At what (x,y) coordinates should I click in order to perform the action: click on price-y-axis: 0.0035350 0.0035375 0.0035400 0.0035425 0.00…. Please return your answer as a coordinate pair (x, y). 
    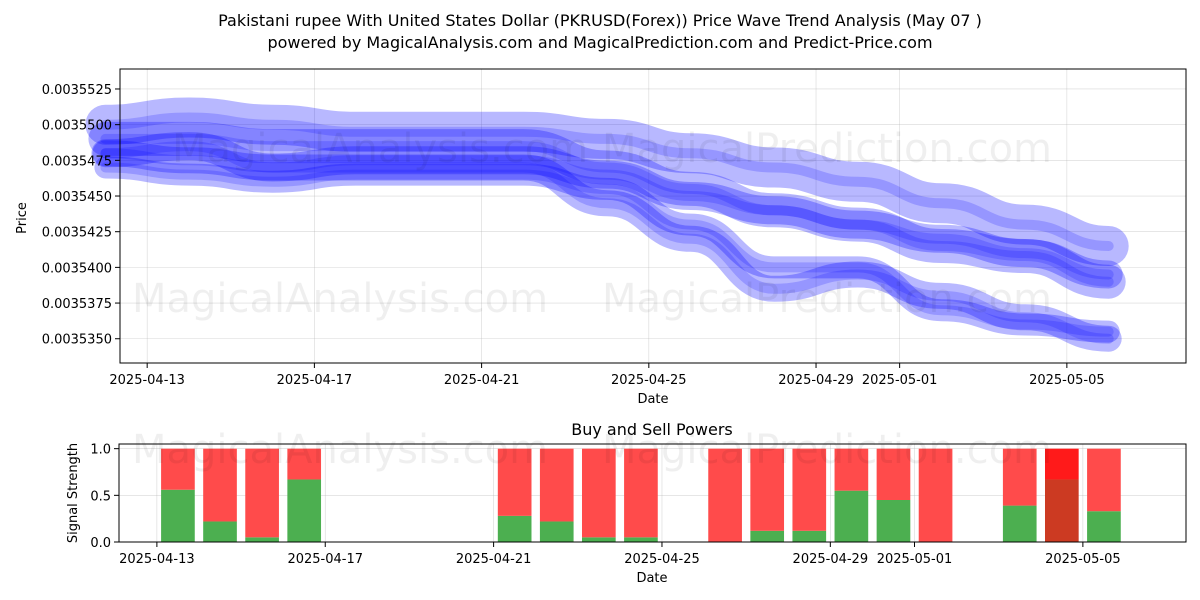
    Looking at the image, I should click on (81, 215).